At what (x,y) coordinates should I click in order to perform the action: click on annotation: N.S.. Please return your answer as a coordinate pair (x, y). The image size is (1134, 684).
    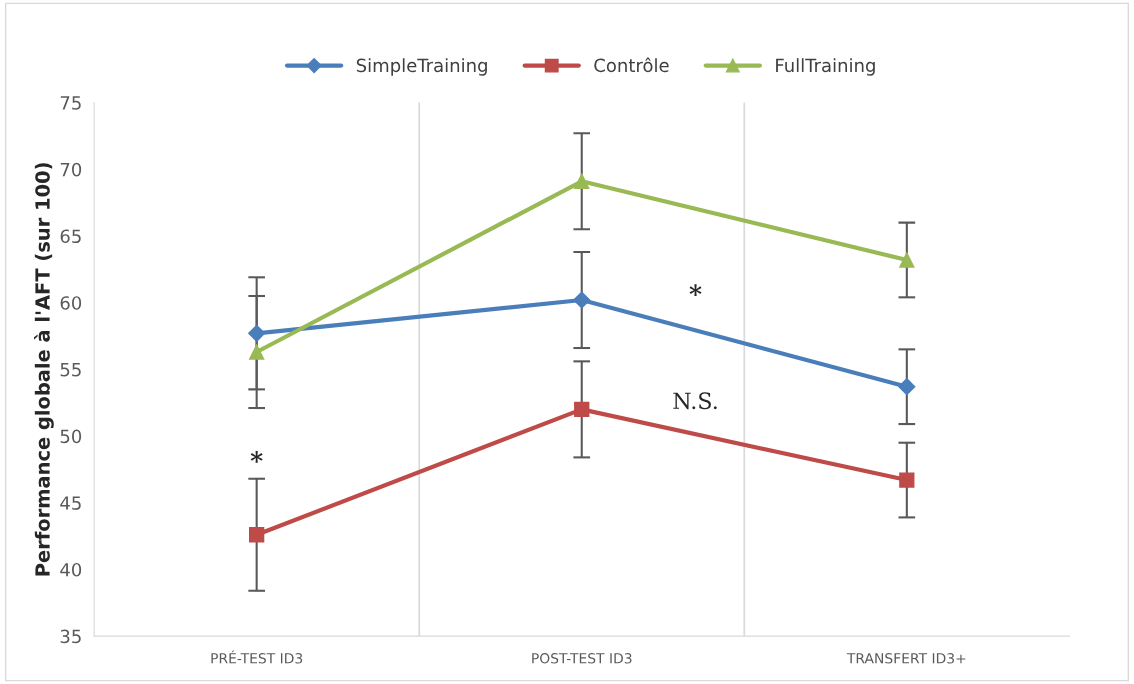
    Looking at the image, I should click on (695, 401).